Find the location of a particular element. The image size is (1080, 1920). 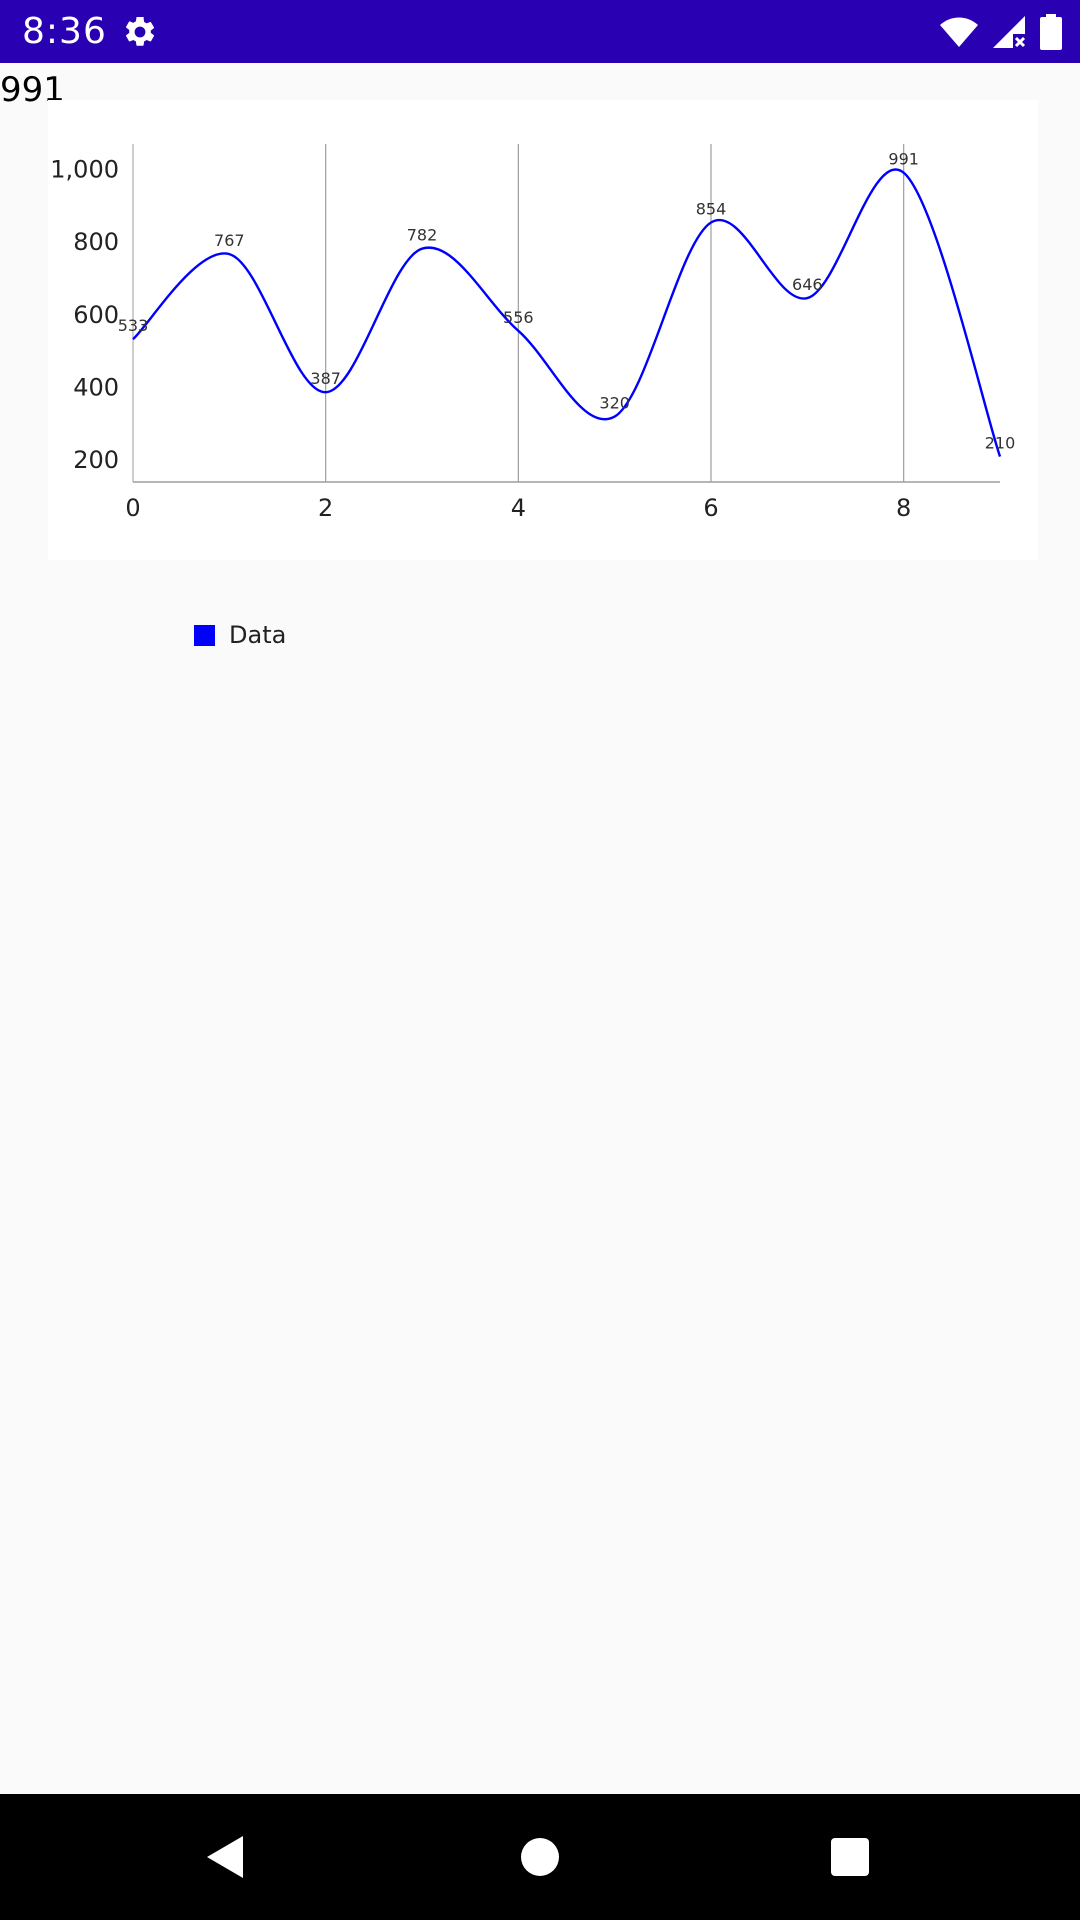

back-icon is located at coordinates (225, 1857).